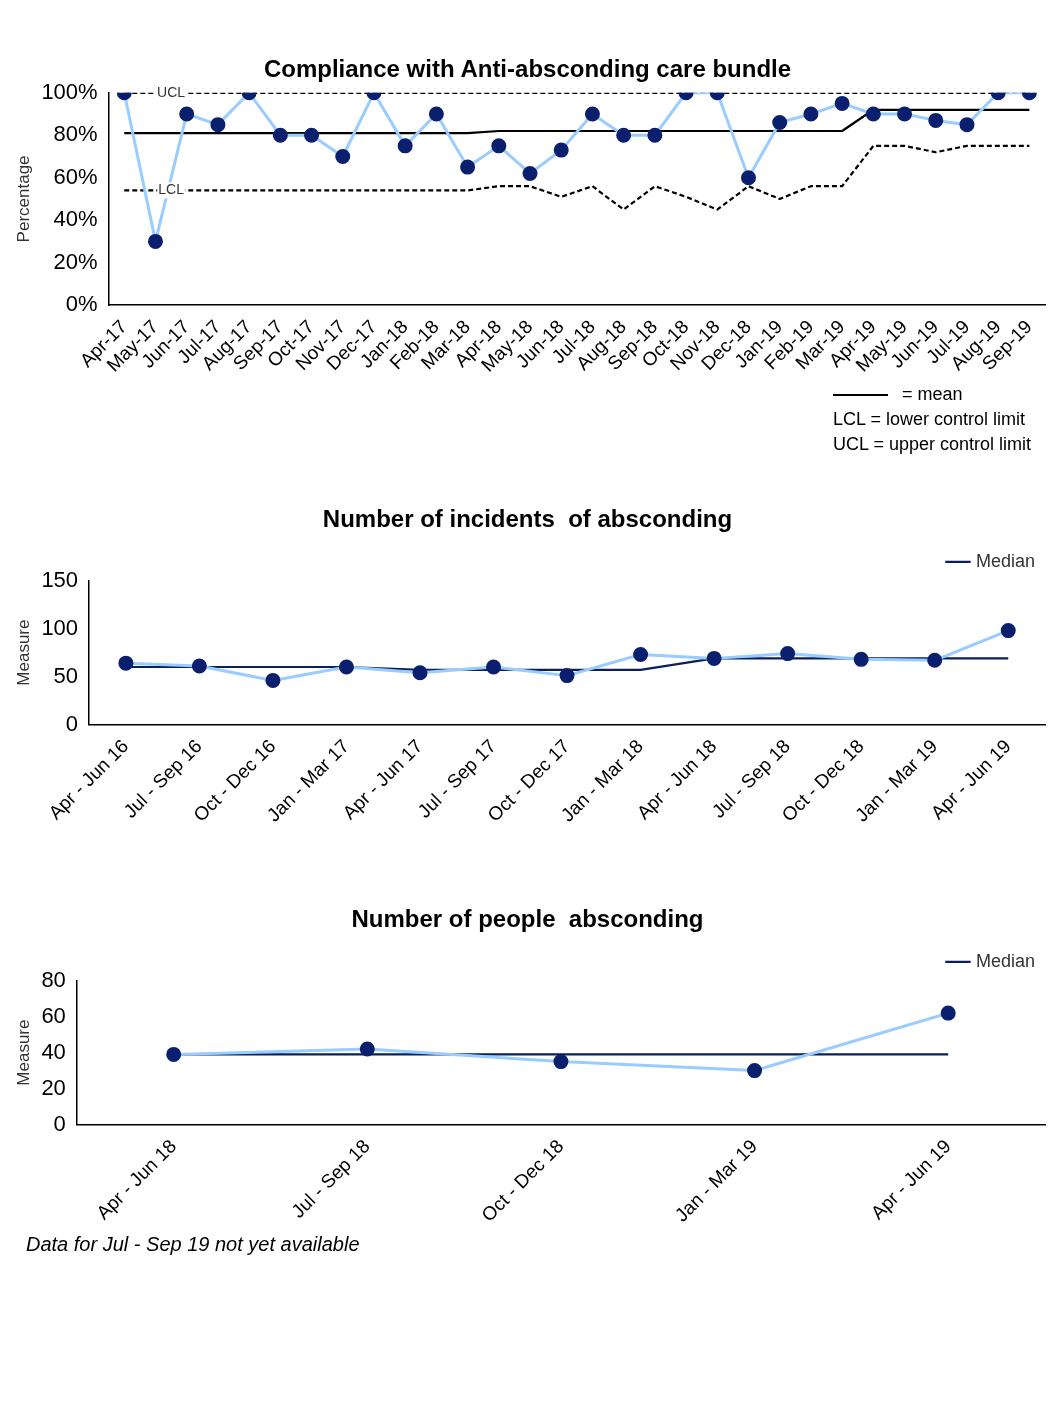 This screenshot has width=1055, height=1403. What do you see at coordinates (60, 627) in the screenshot?
I see `y-tick-label: 100` at bounding box center [60, 627].